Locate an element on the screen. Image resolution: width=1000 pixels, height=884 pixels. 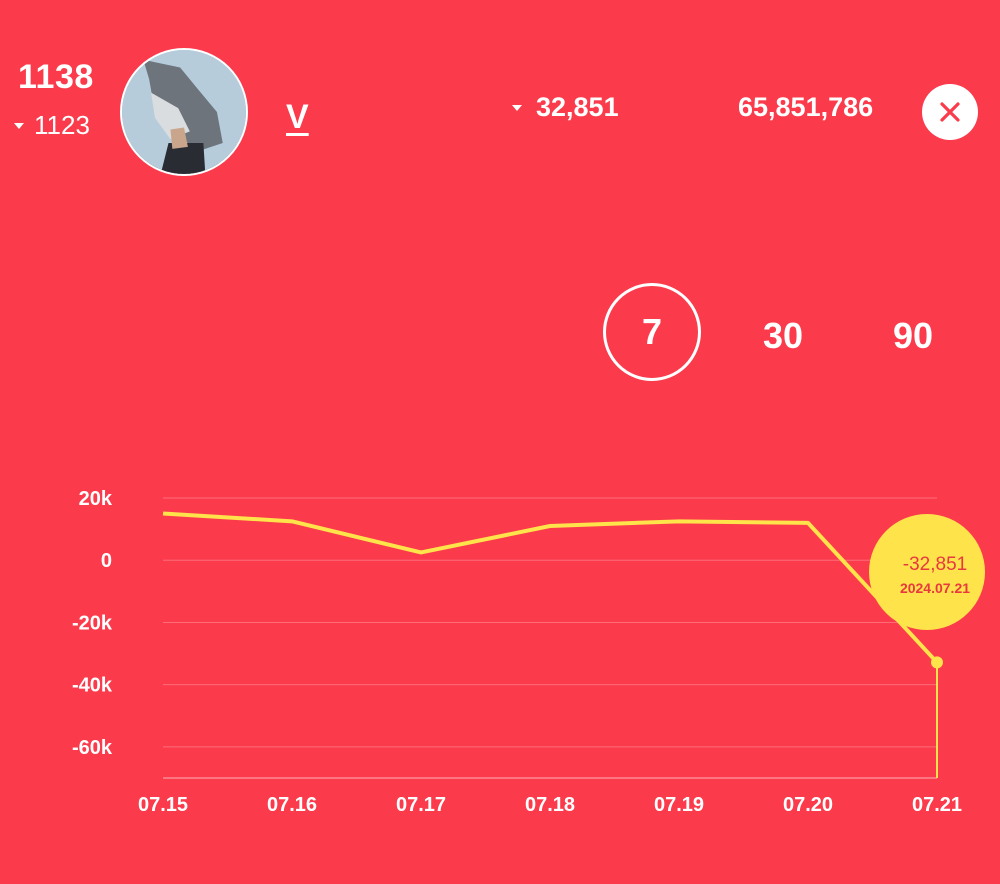
x-tick-label: 07.18 is located at coordinates (550, 805).